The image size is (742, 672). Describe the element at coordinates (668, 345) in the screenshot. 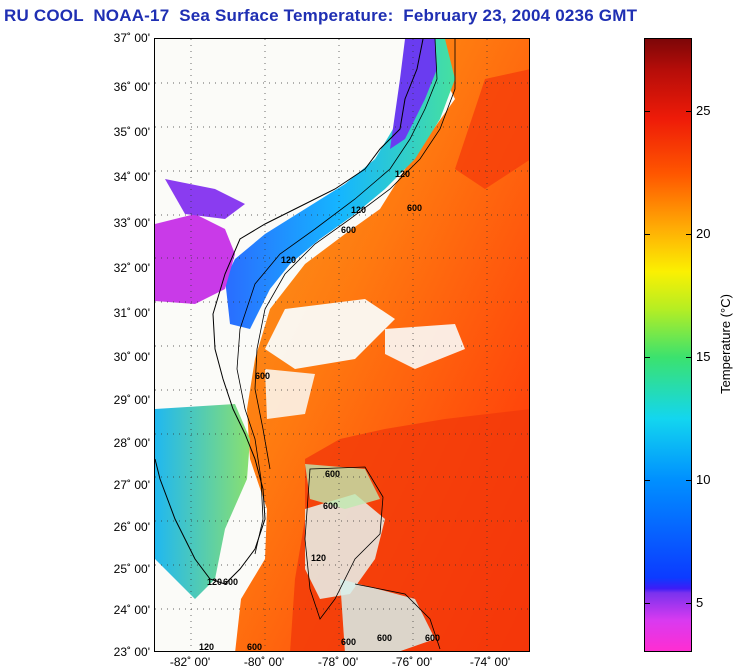

I see `temperature-colorbar` at that location.